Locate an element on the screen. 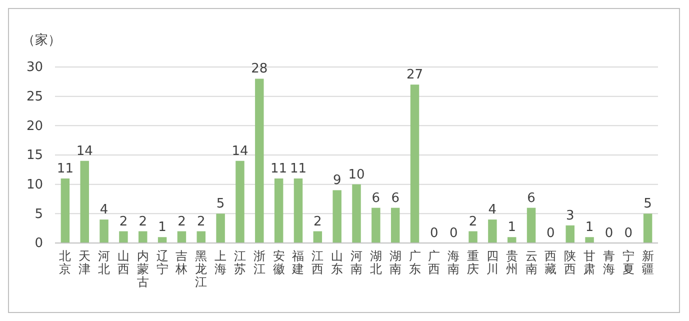 The height and width of the screenshot is (321, 689). x-tick-label: 新疆 is located at coordinates (648, 262).